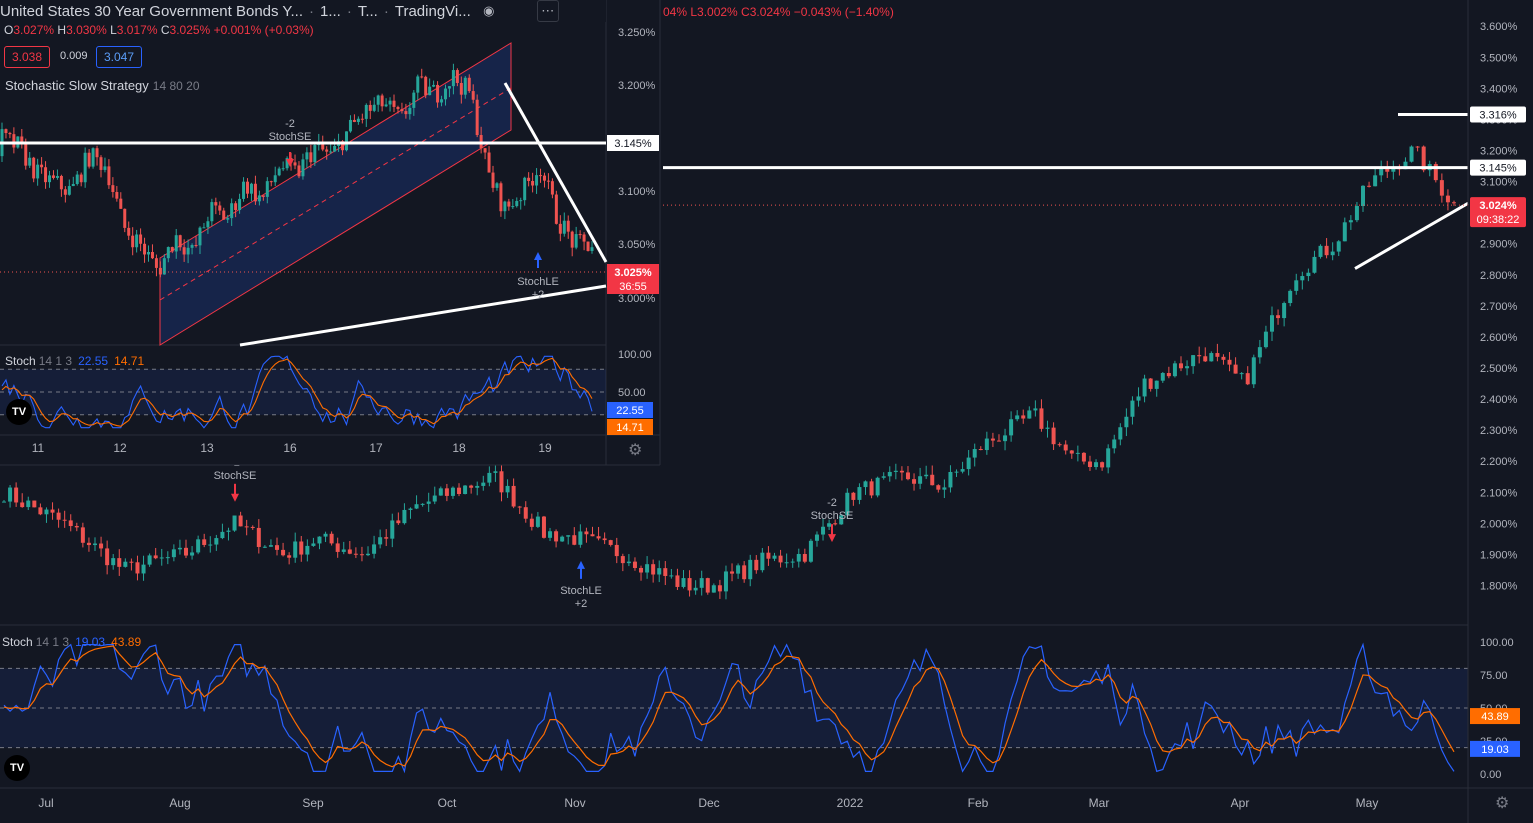 Image resolution: width=1533 pixels, height=823 pixels. What do you see at coordinates (423, 315) in the screenshot?
I see `inset-support-line` at bounding box center [423, 315].